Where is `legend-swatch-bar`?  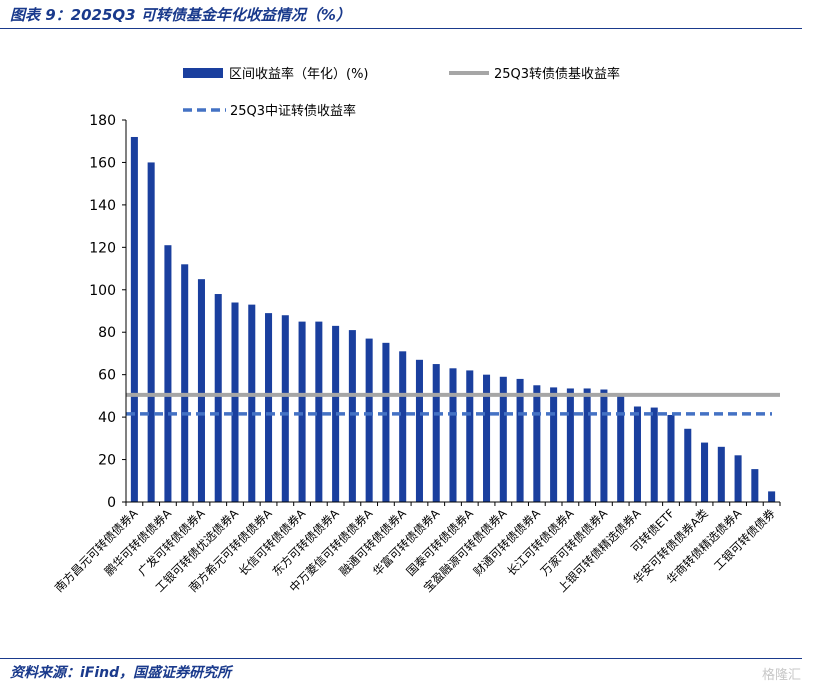
legend-swatch-bar is located at coordinates (203, 73).